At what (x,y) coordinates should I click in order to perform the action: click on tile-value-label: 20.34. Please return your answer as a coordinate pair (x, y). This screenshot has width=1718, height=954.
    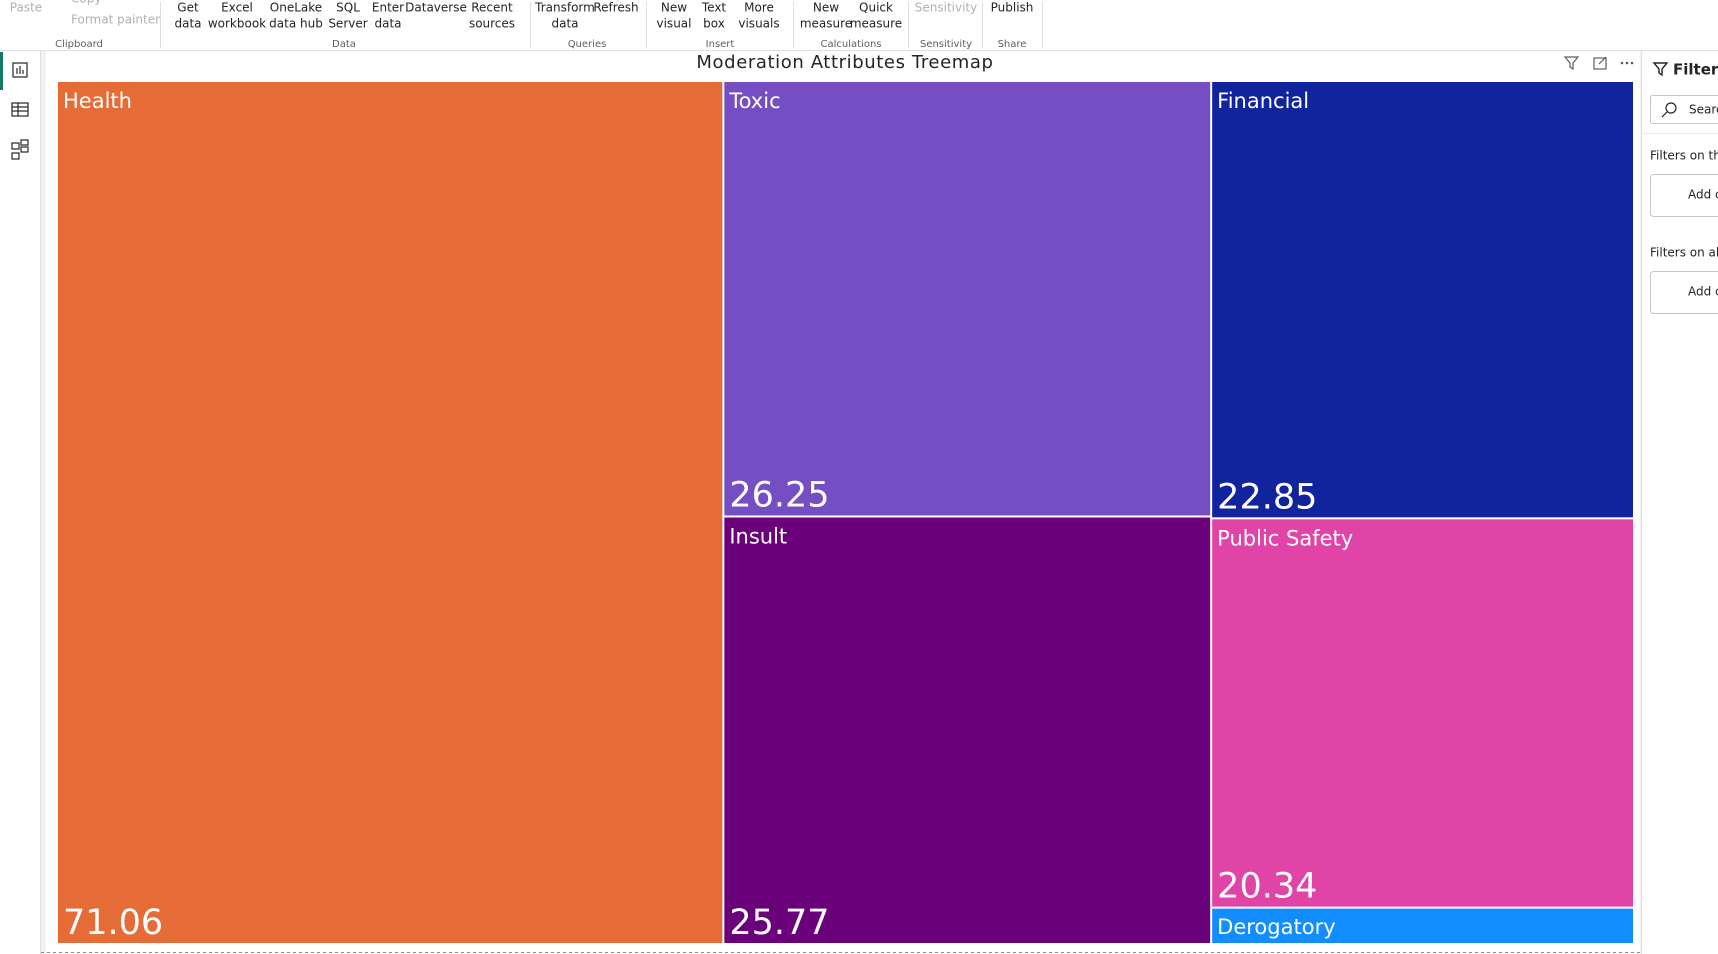
    Looking at the image, I should click on (1267, 887).